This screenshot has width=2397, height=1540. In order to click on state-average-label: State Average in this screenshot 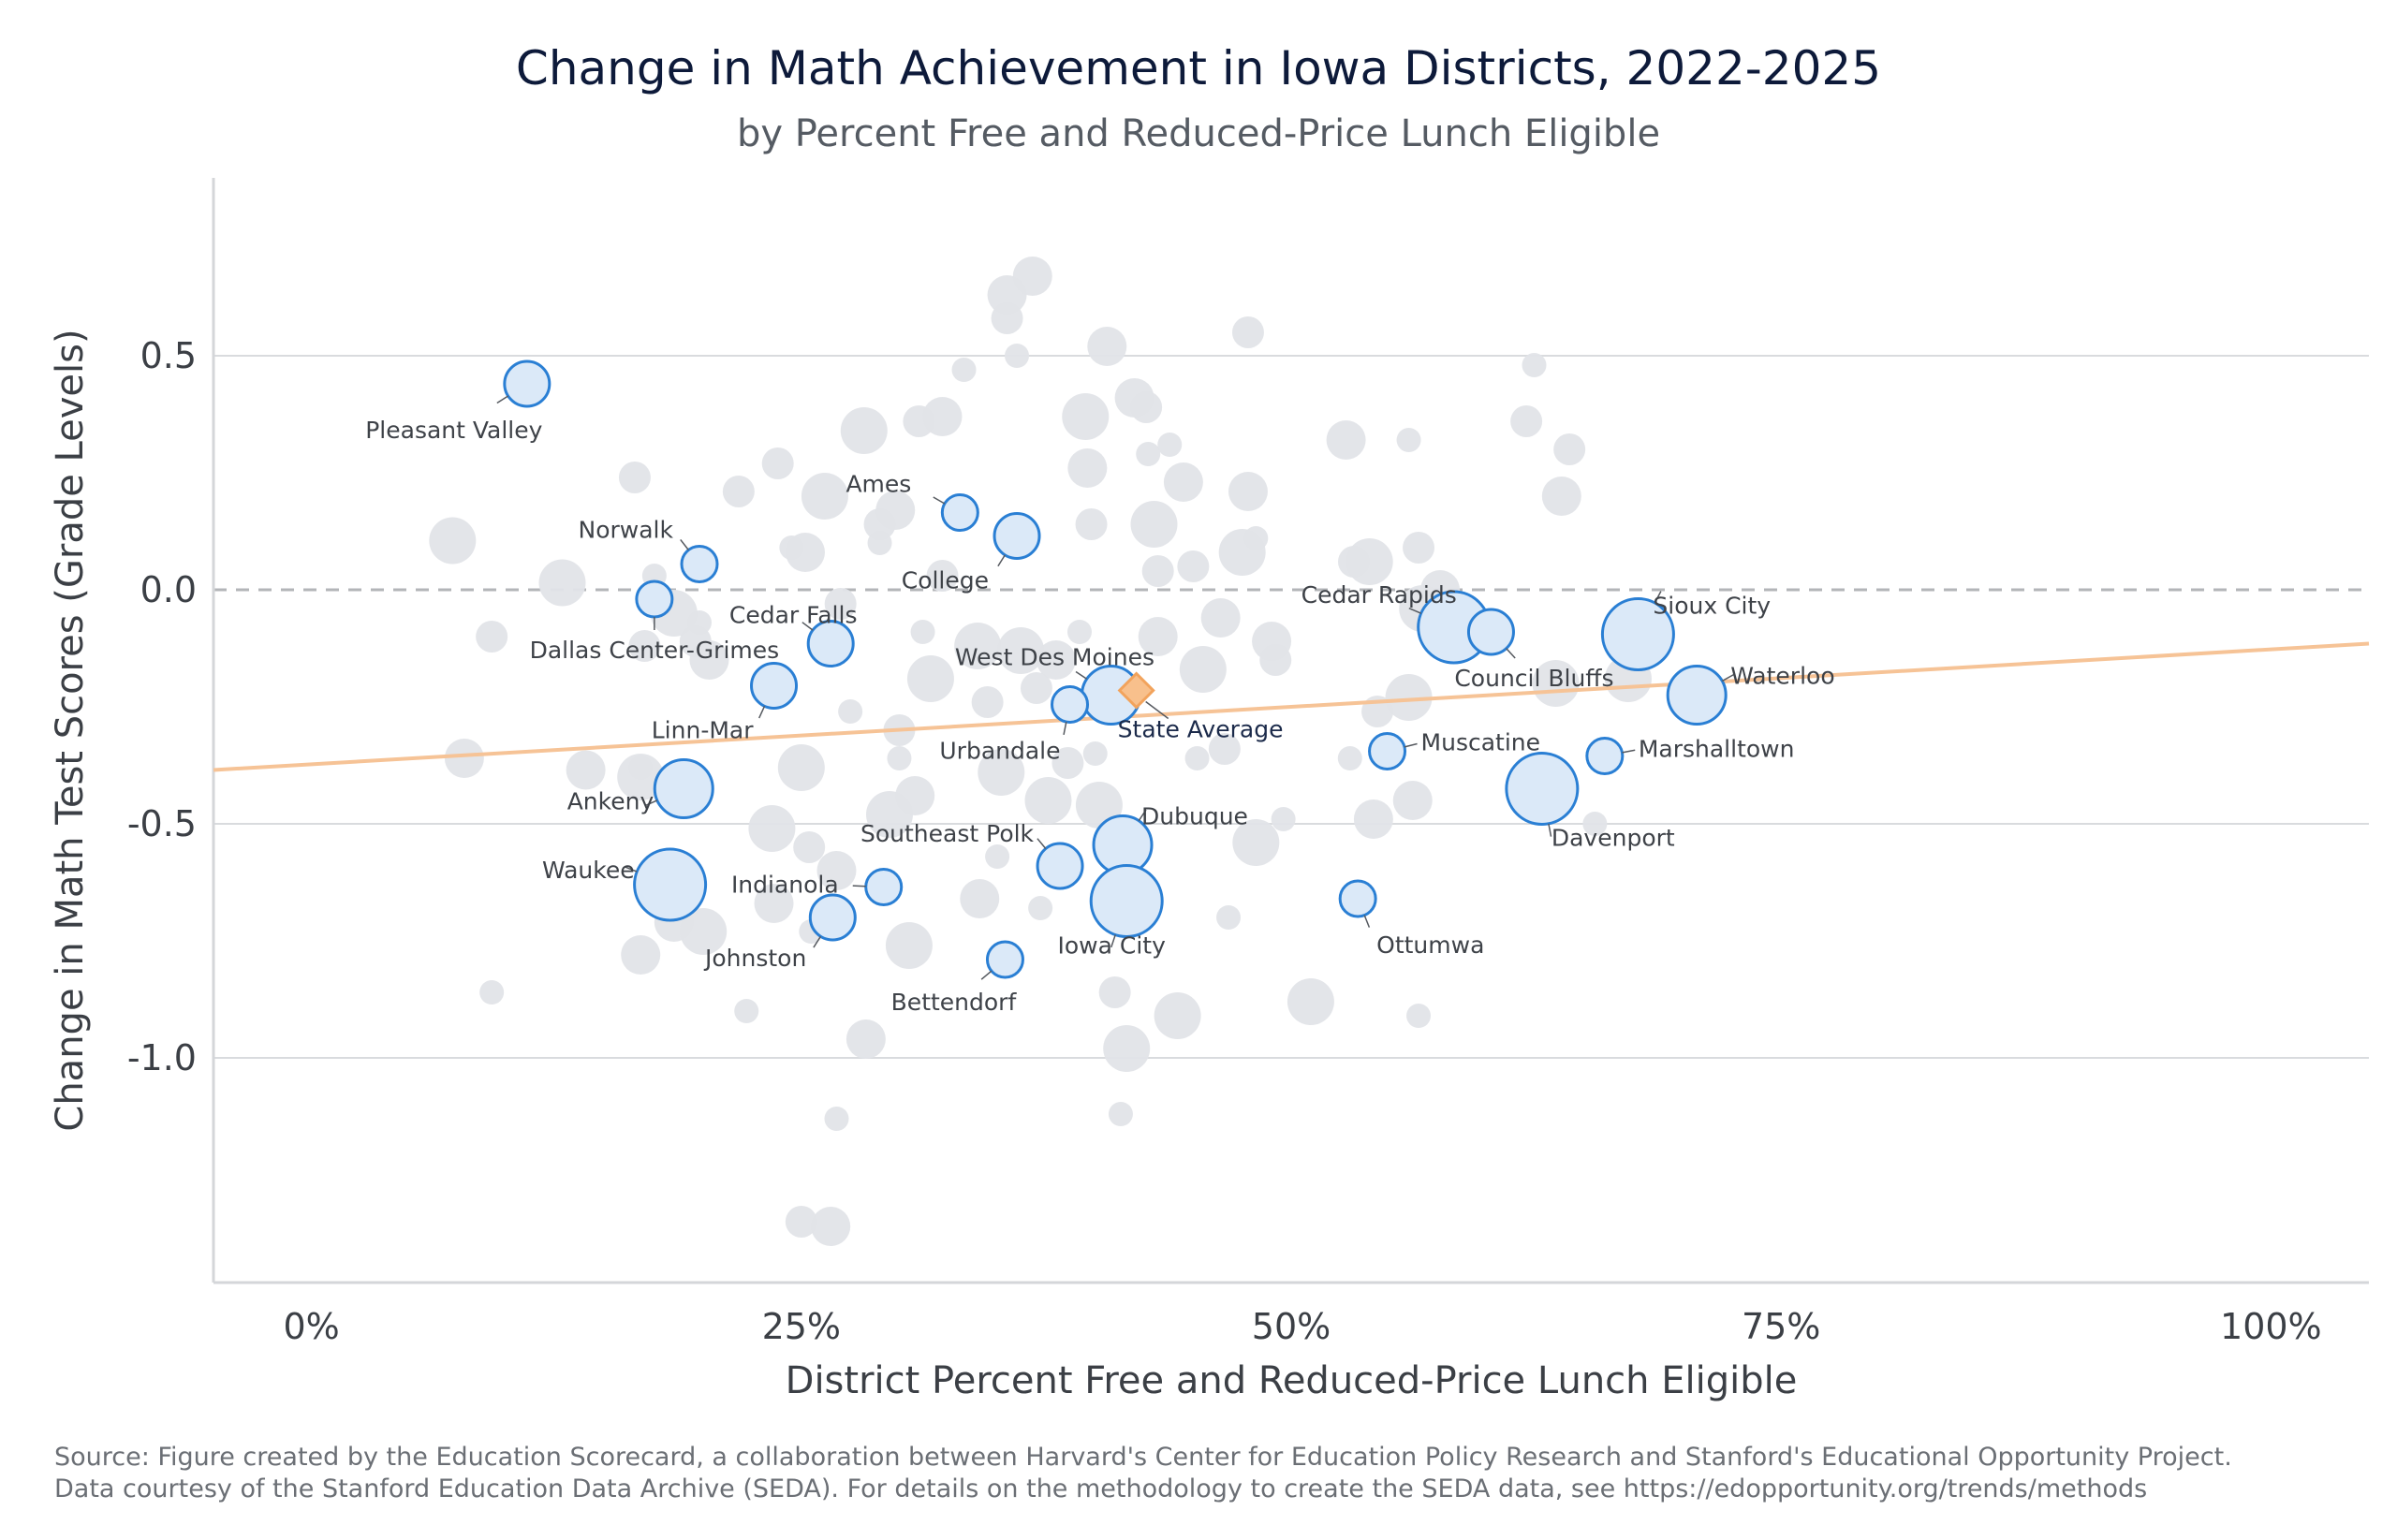, I will do `click(1201, 729)`.